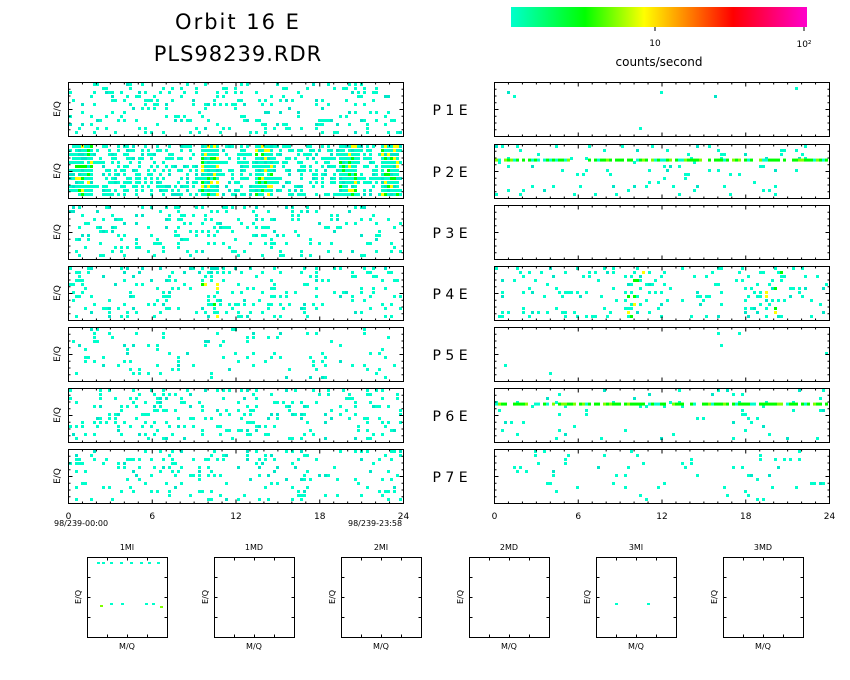  Describe the element at coordinates (636, 597) in the screenshot. I see `small-panel-frame` at that location.